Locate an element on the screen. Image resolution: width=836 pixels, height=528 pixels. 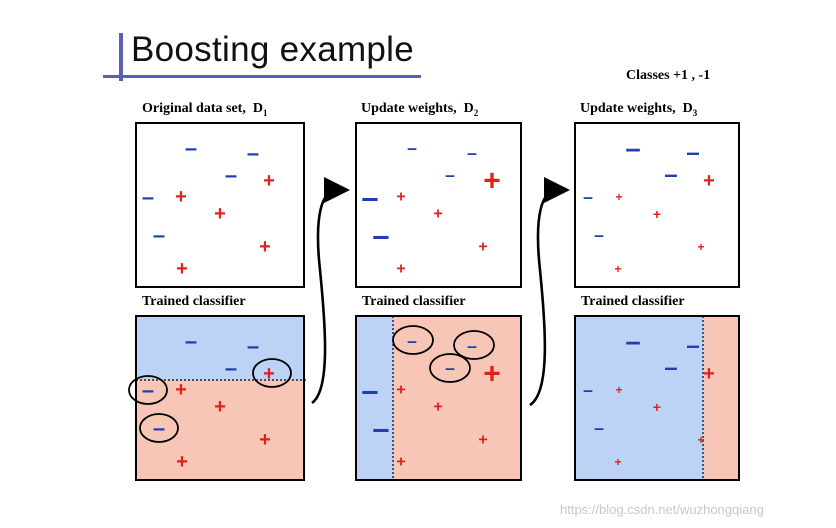
slide-title: Boosting example is located at coordinates (273, 49).